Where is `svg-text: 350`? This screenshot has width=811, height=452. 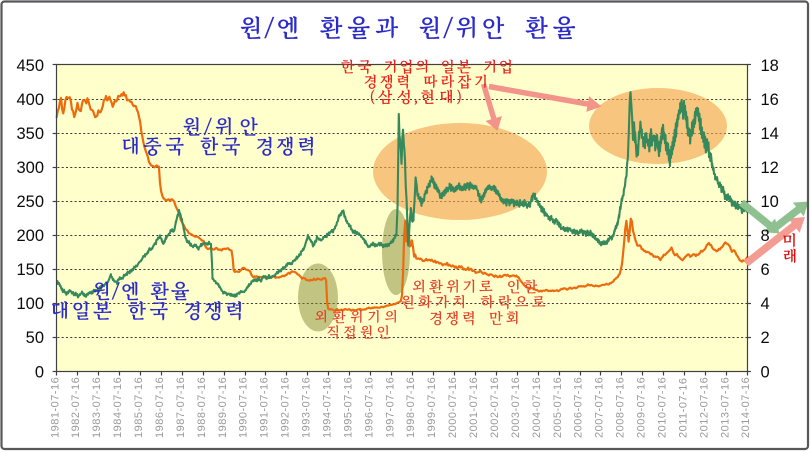
svg-text: 350 is located at coordinates (30, 134).